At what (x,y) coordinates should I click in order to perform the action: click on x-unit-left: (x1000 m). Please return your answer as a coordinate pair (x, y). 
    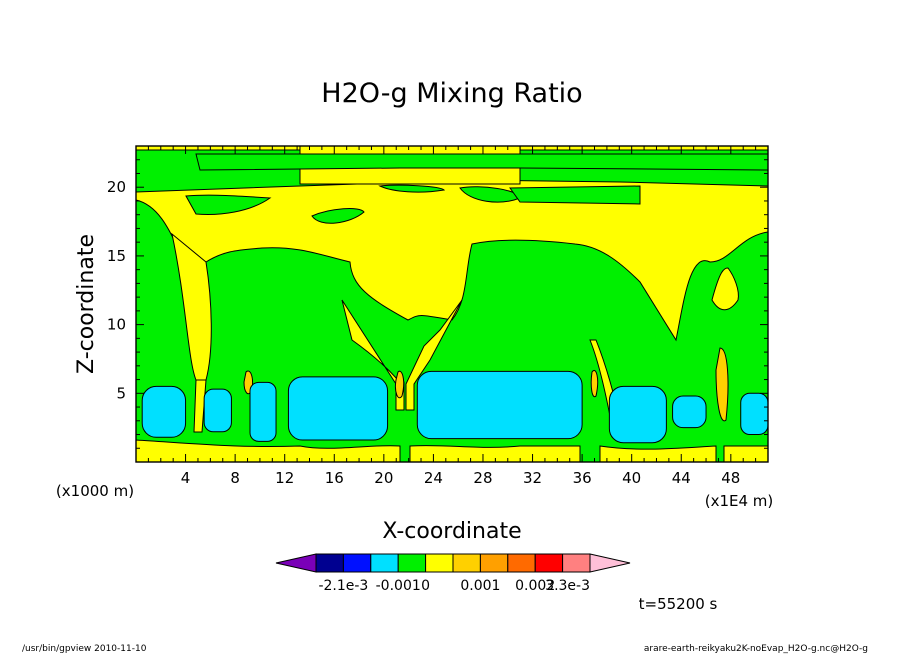
    Looking at the image, I should click on (95, 491).